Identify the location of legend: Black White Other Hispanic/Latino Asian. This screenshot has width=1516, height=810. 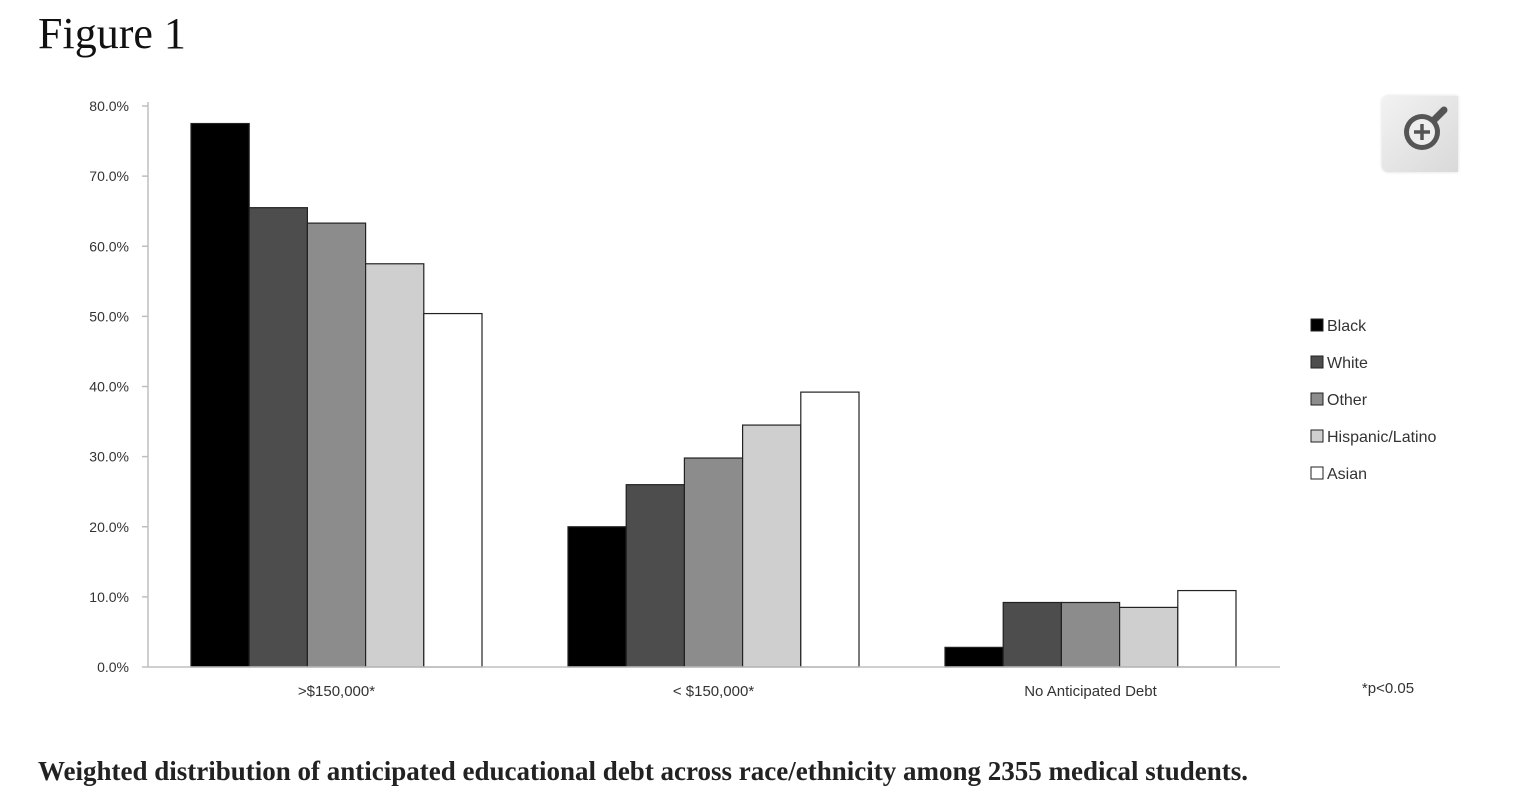
(1373, 400).